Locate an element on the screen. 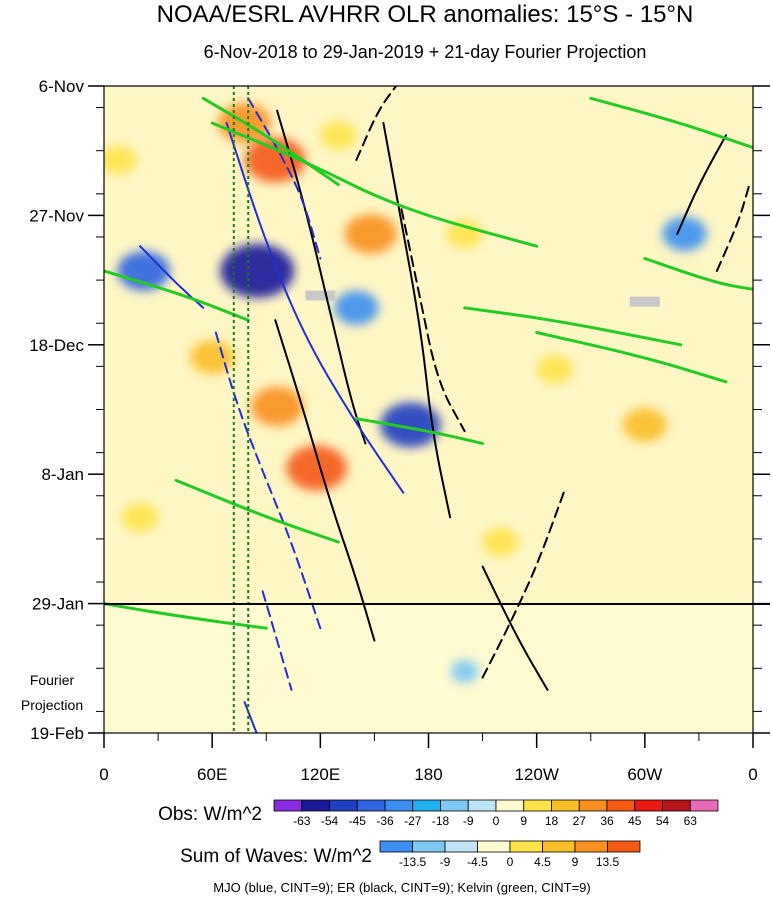 This screenshot has height=899, width=772. colorbar-level-label: -63 is located at coordinates (302, 821).